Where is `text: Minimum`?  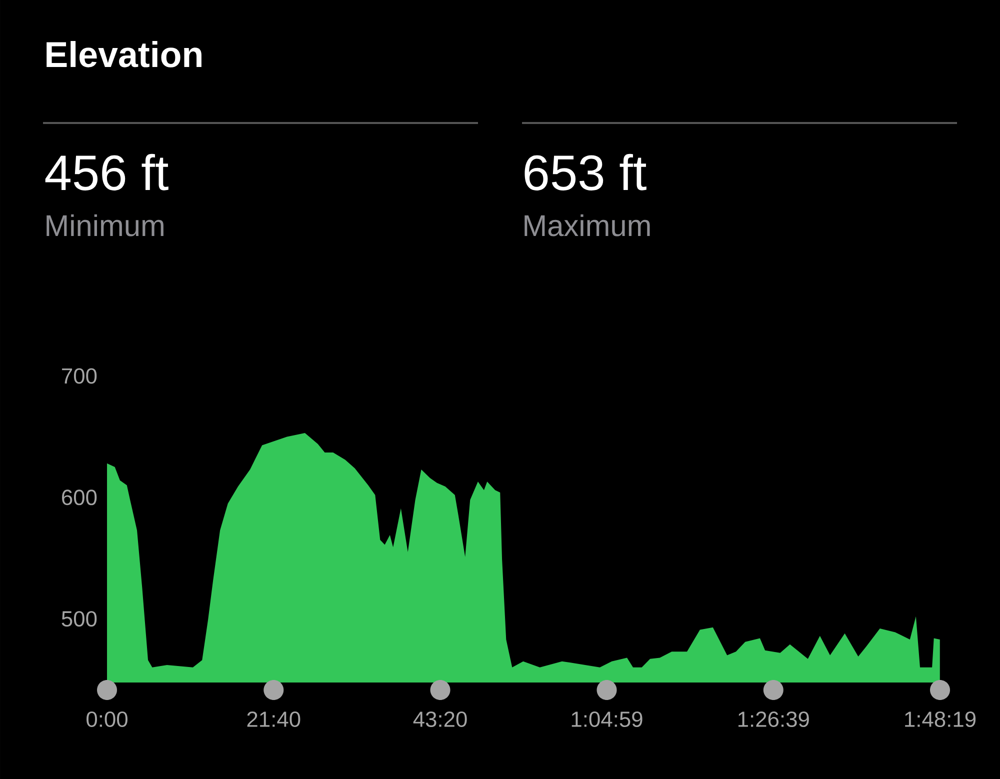 text: Minimum is located at coordinates (105, 225).